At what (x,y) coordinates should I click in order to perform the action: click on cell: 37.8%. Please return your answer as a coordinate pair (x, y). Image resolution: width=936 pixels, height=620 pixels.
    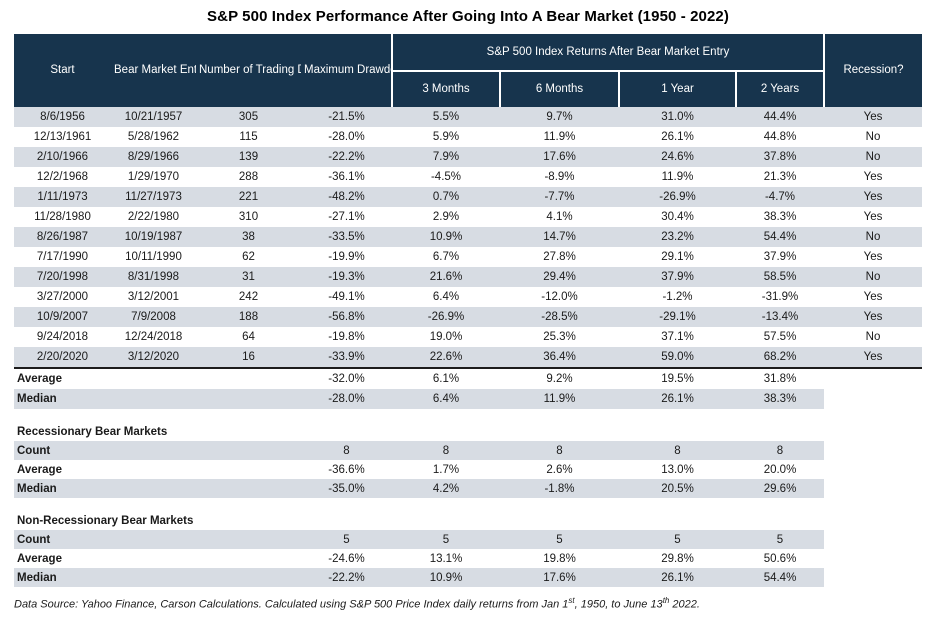
    Looking at the image, I should click on (780, 157).